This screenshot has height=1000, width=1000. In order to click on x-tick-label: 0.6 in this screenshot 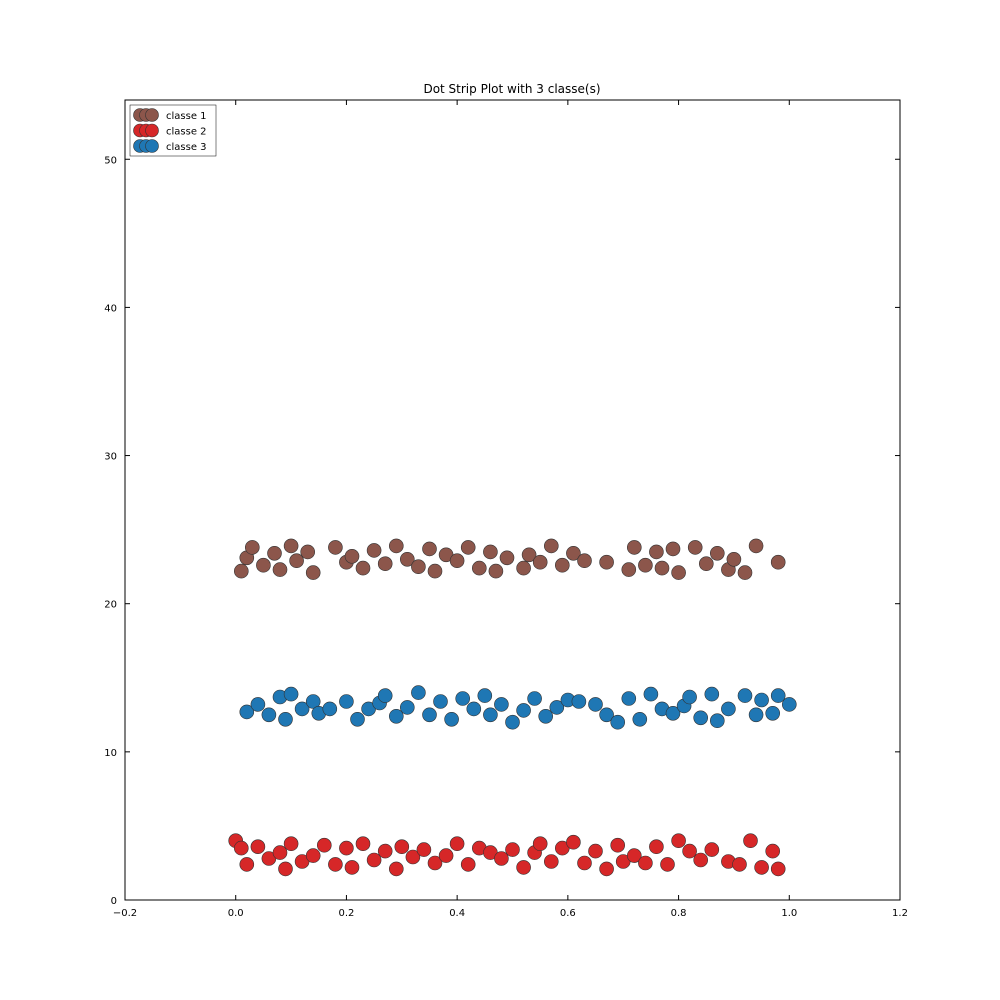, I will do `click(568, 913)`.